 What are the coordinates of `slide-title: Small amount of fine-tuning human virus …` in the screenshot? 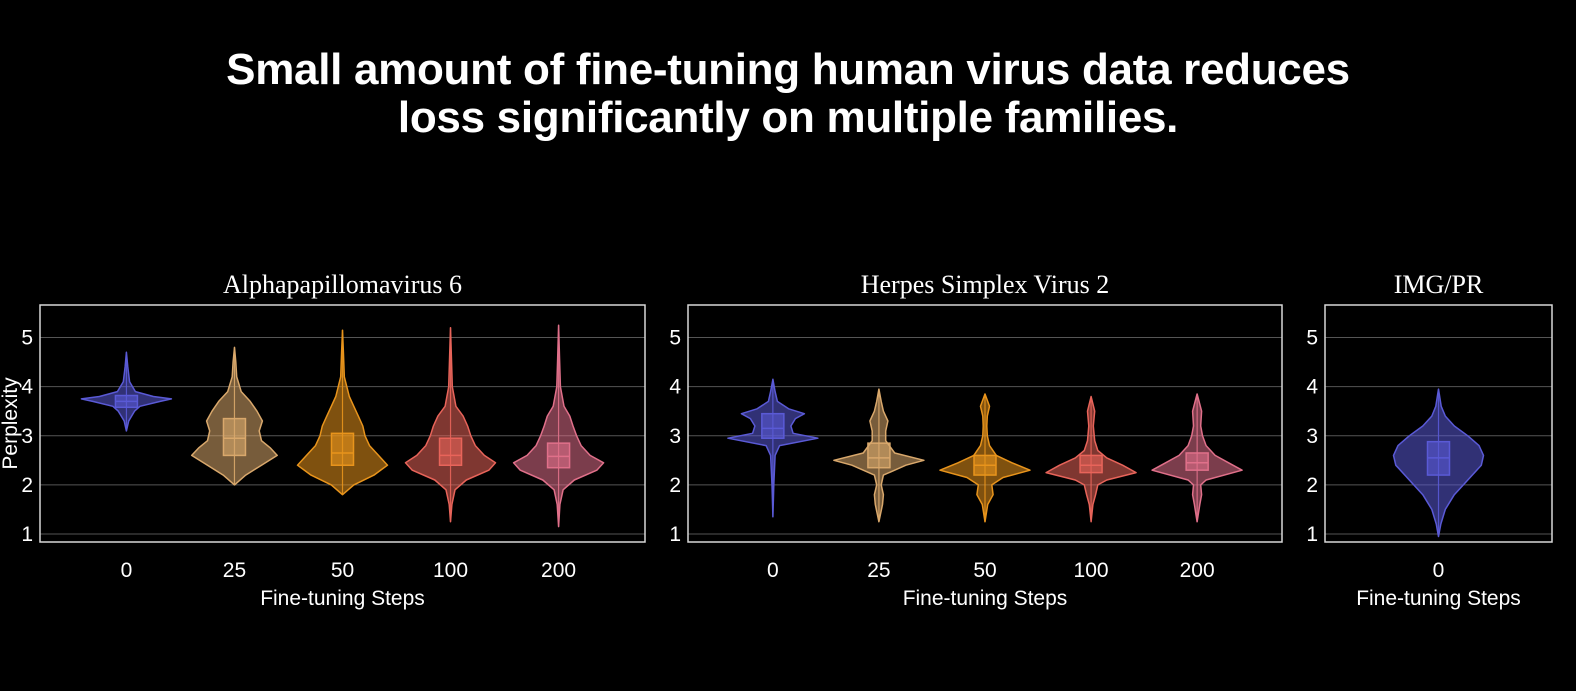 It's located at (788, 94).